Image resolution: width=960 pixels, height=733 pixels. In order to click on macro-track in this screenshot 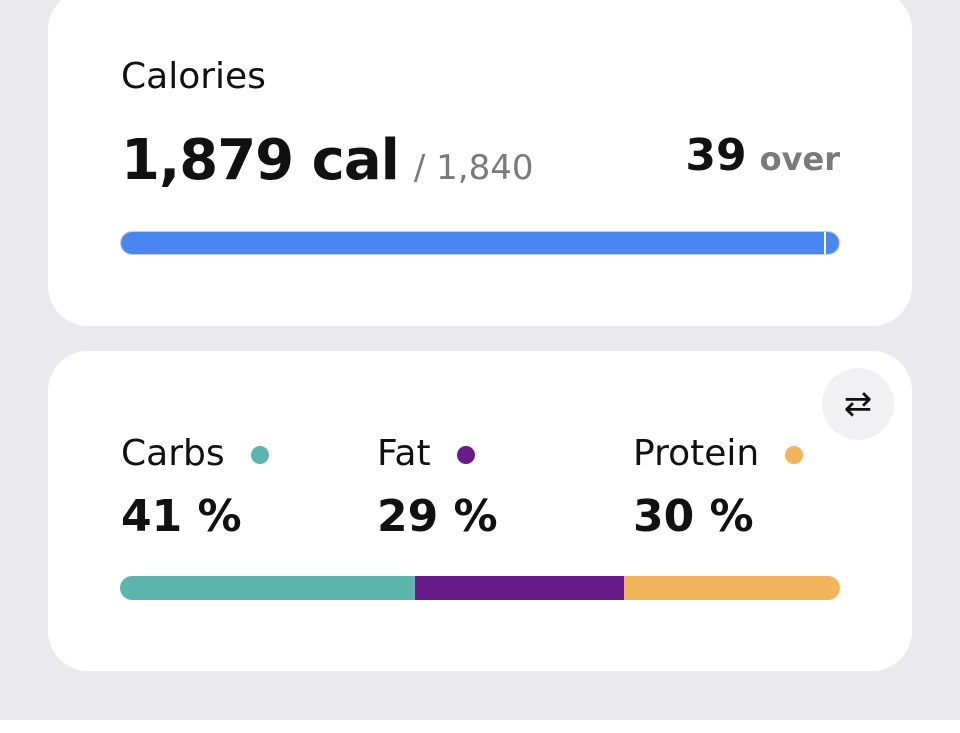, I will do `click(480, 588)`.